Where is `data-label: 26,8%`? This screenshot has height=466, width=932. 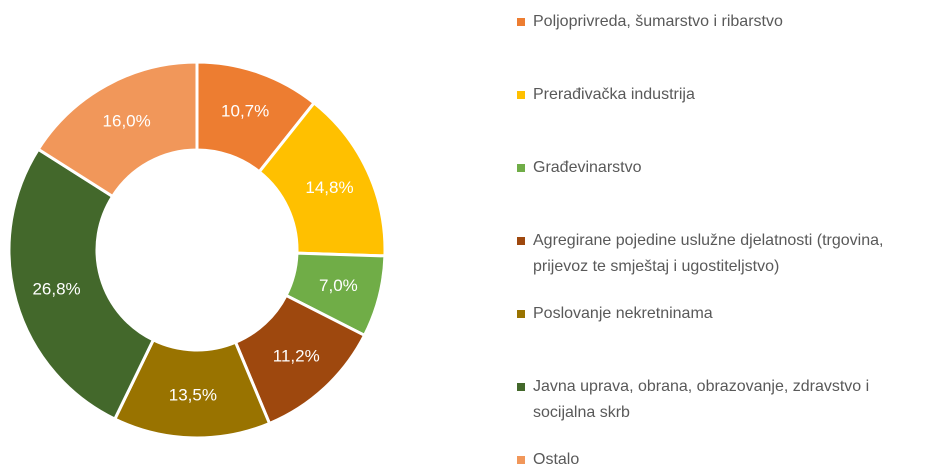 data-label: 26,8% is located at coordinates (56, 288).